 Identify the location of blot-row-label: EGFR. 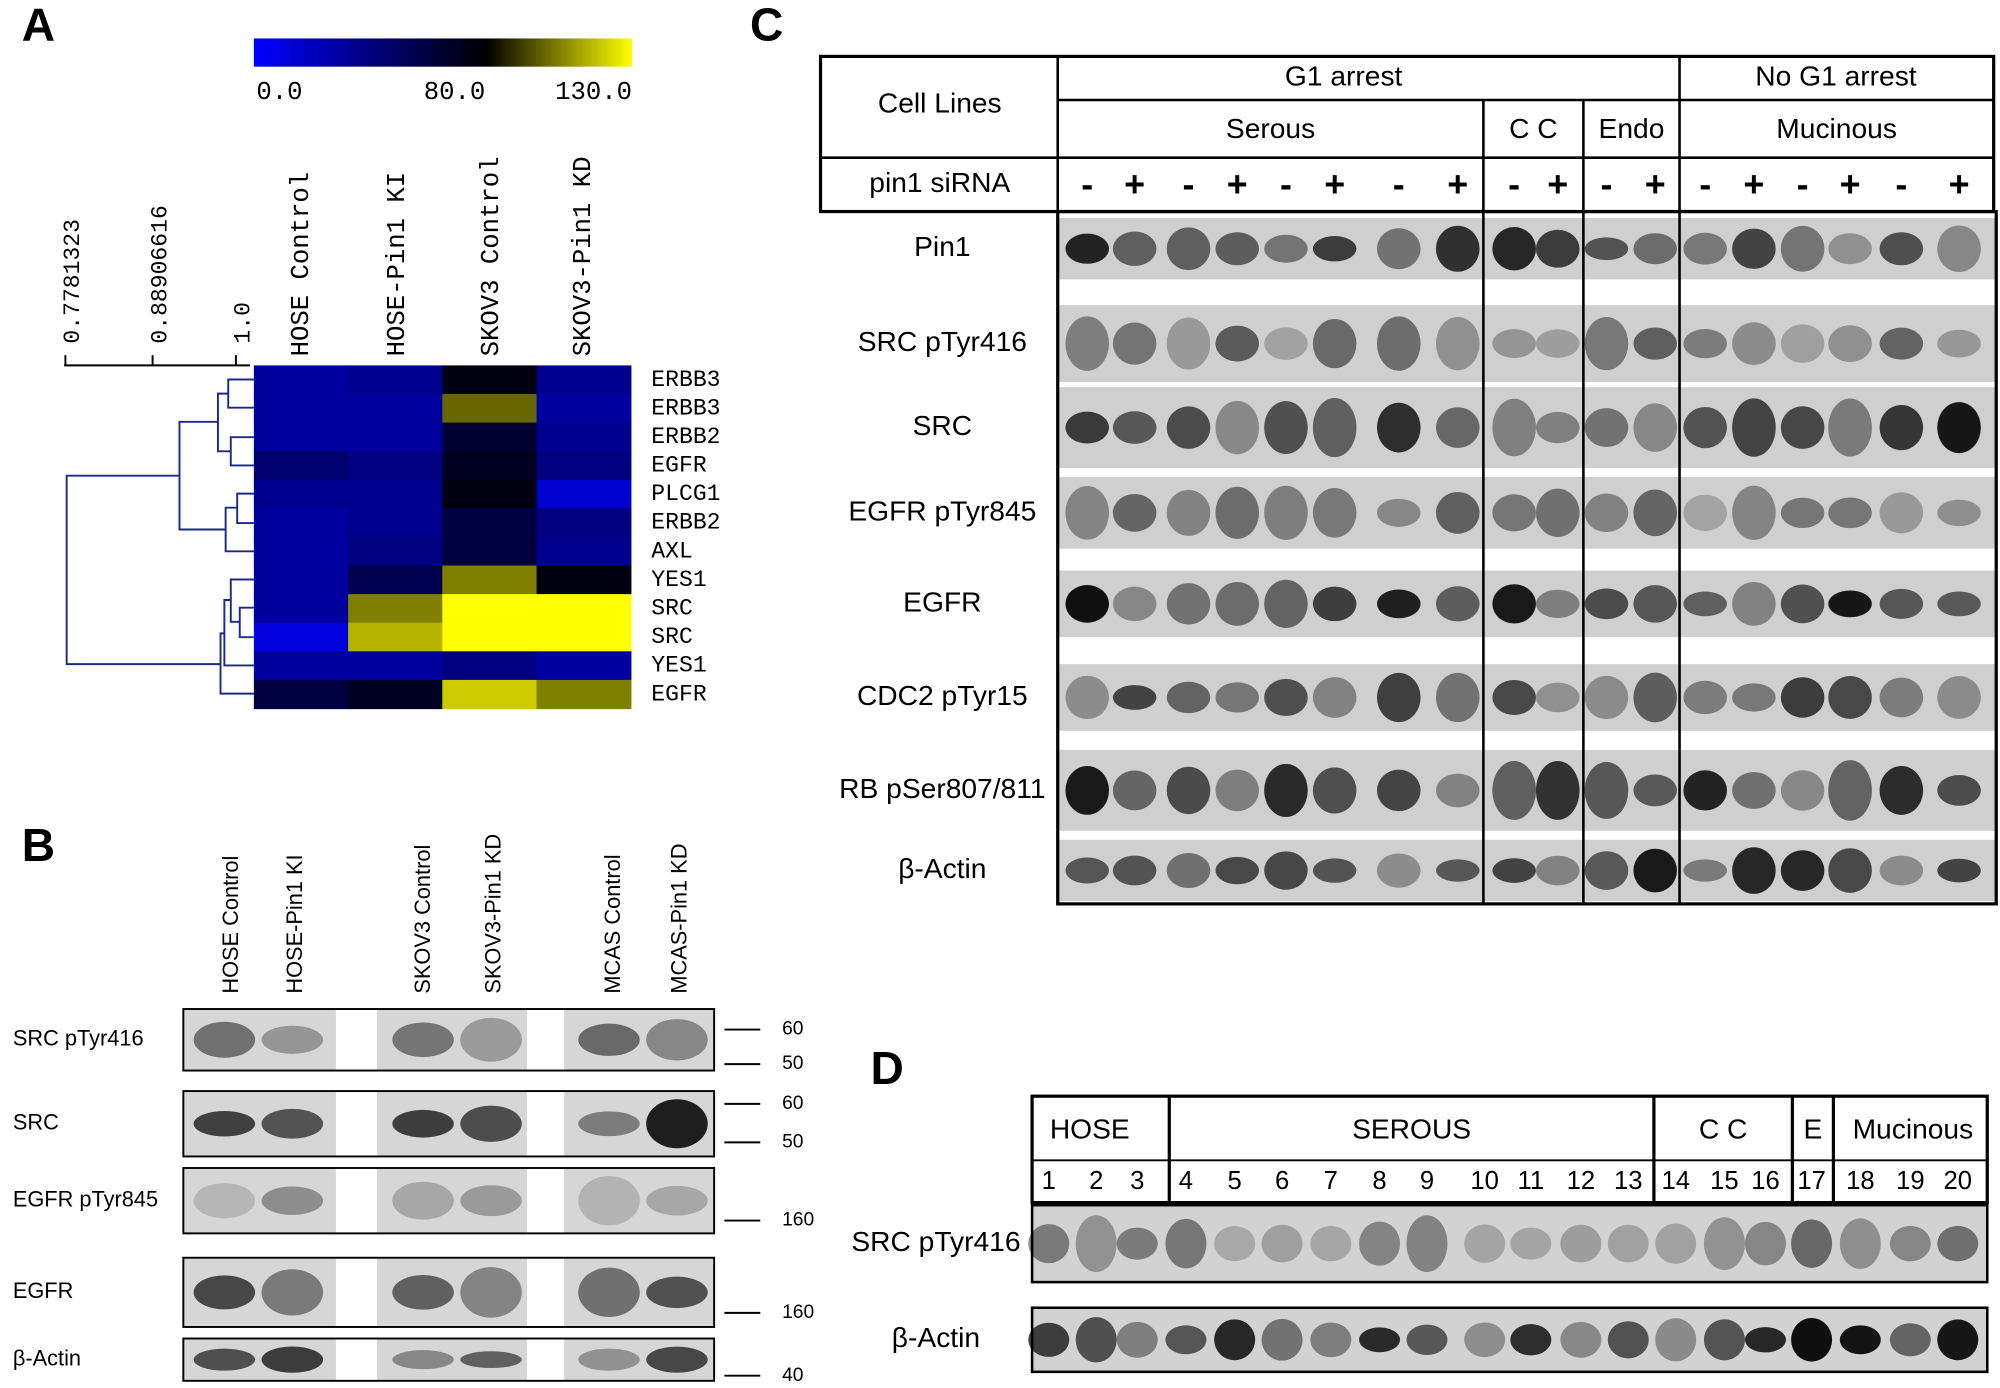
(942, 601).